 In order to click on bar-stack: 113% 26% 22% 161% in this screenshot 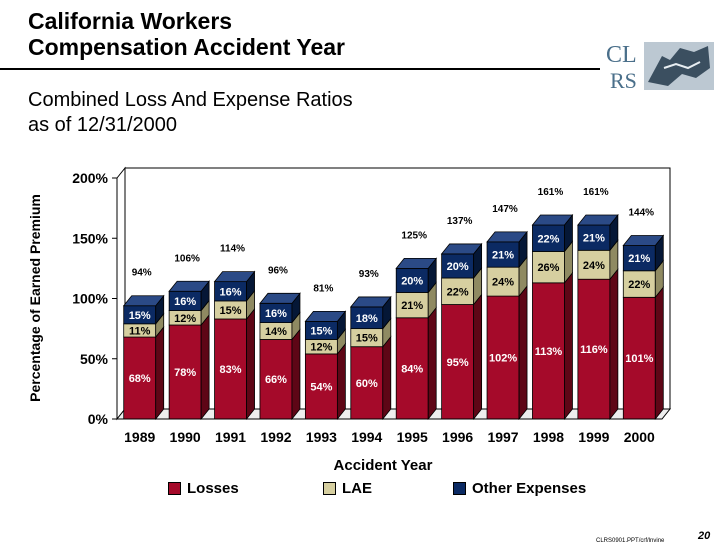, I will do `click(552, 304)`.